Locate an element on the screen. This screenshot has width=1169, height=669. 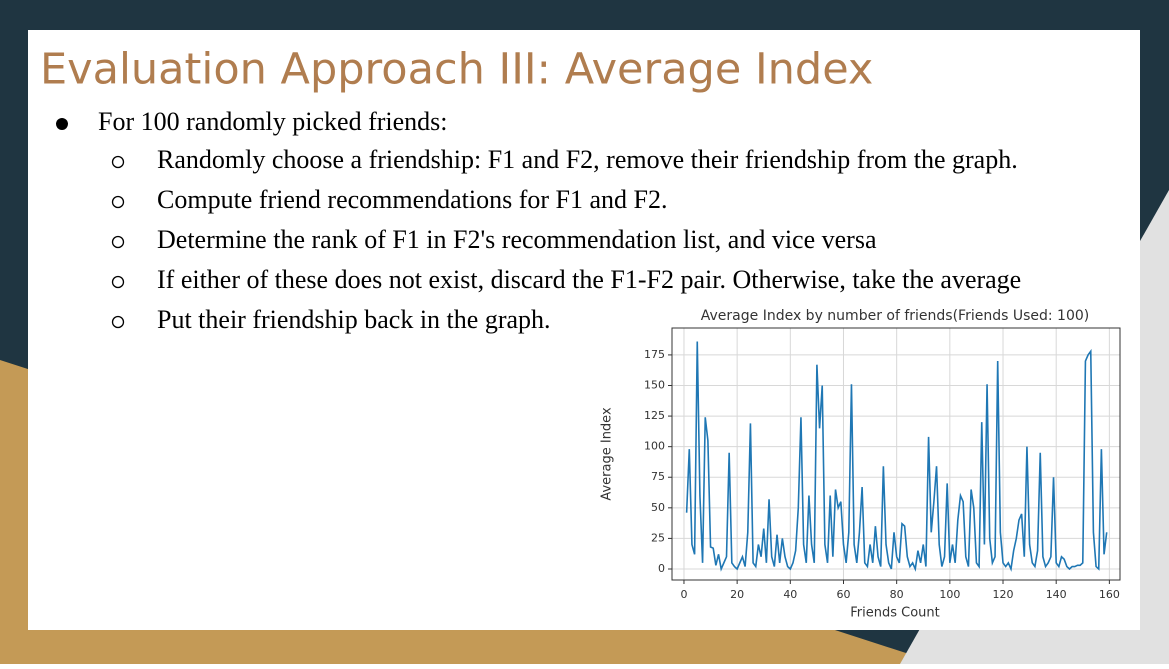
x-tick-label: 80 is located at coordinates (897, 594).